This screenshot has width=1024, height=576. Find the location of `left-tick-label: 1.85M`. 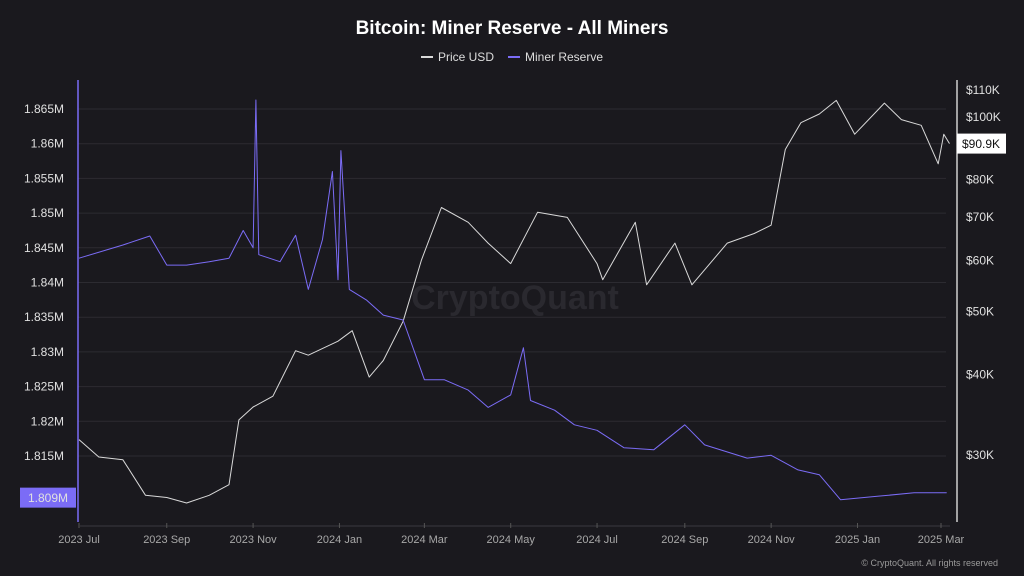

left-tick-label: 1.85M is located at coordinates (47, 213).